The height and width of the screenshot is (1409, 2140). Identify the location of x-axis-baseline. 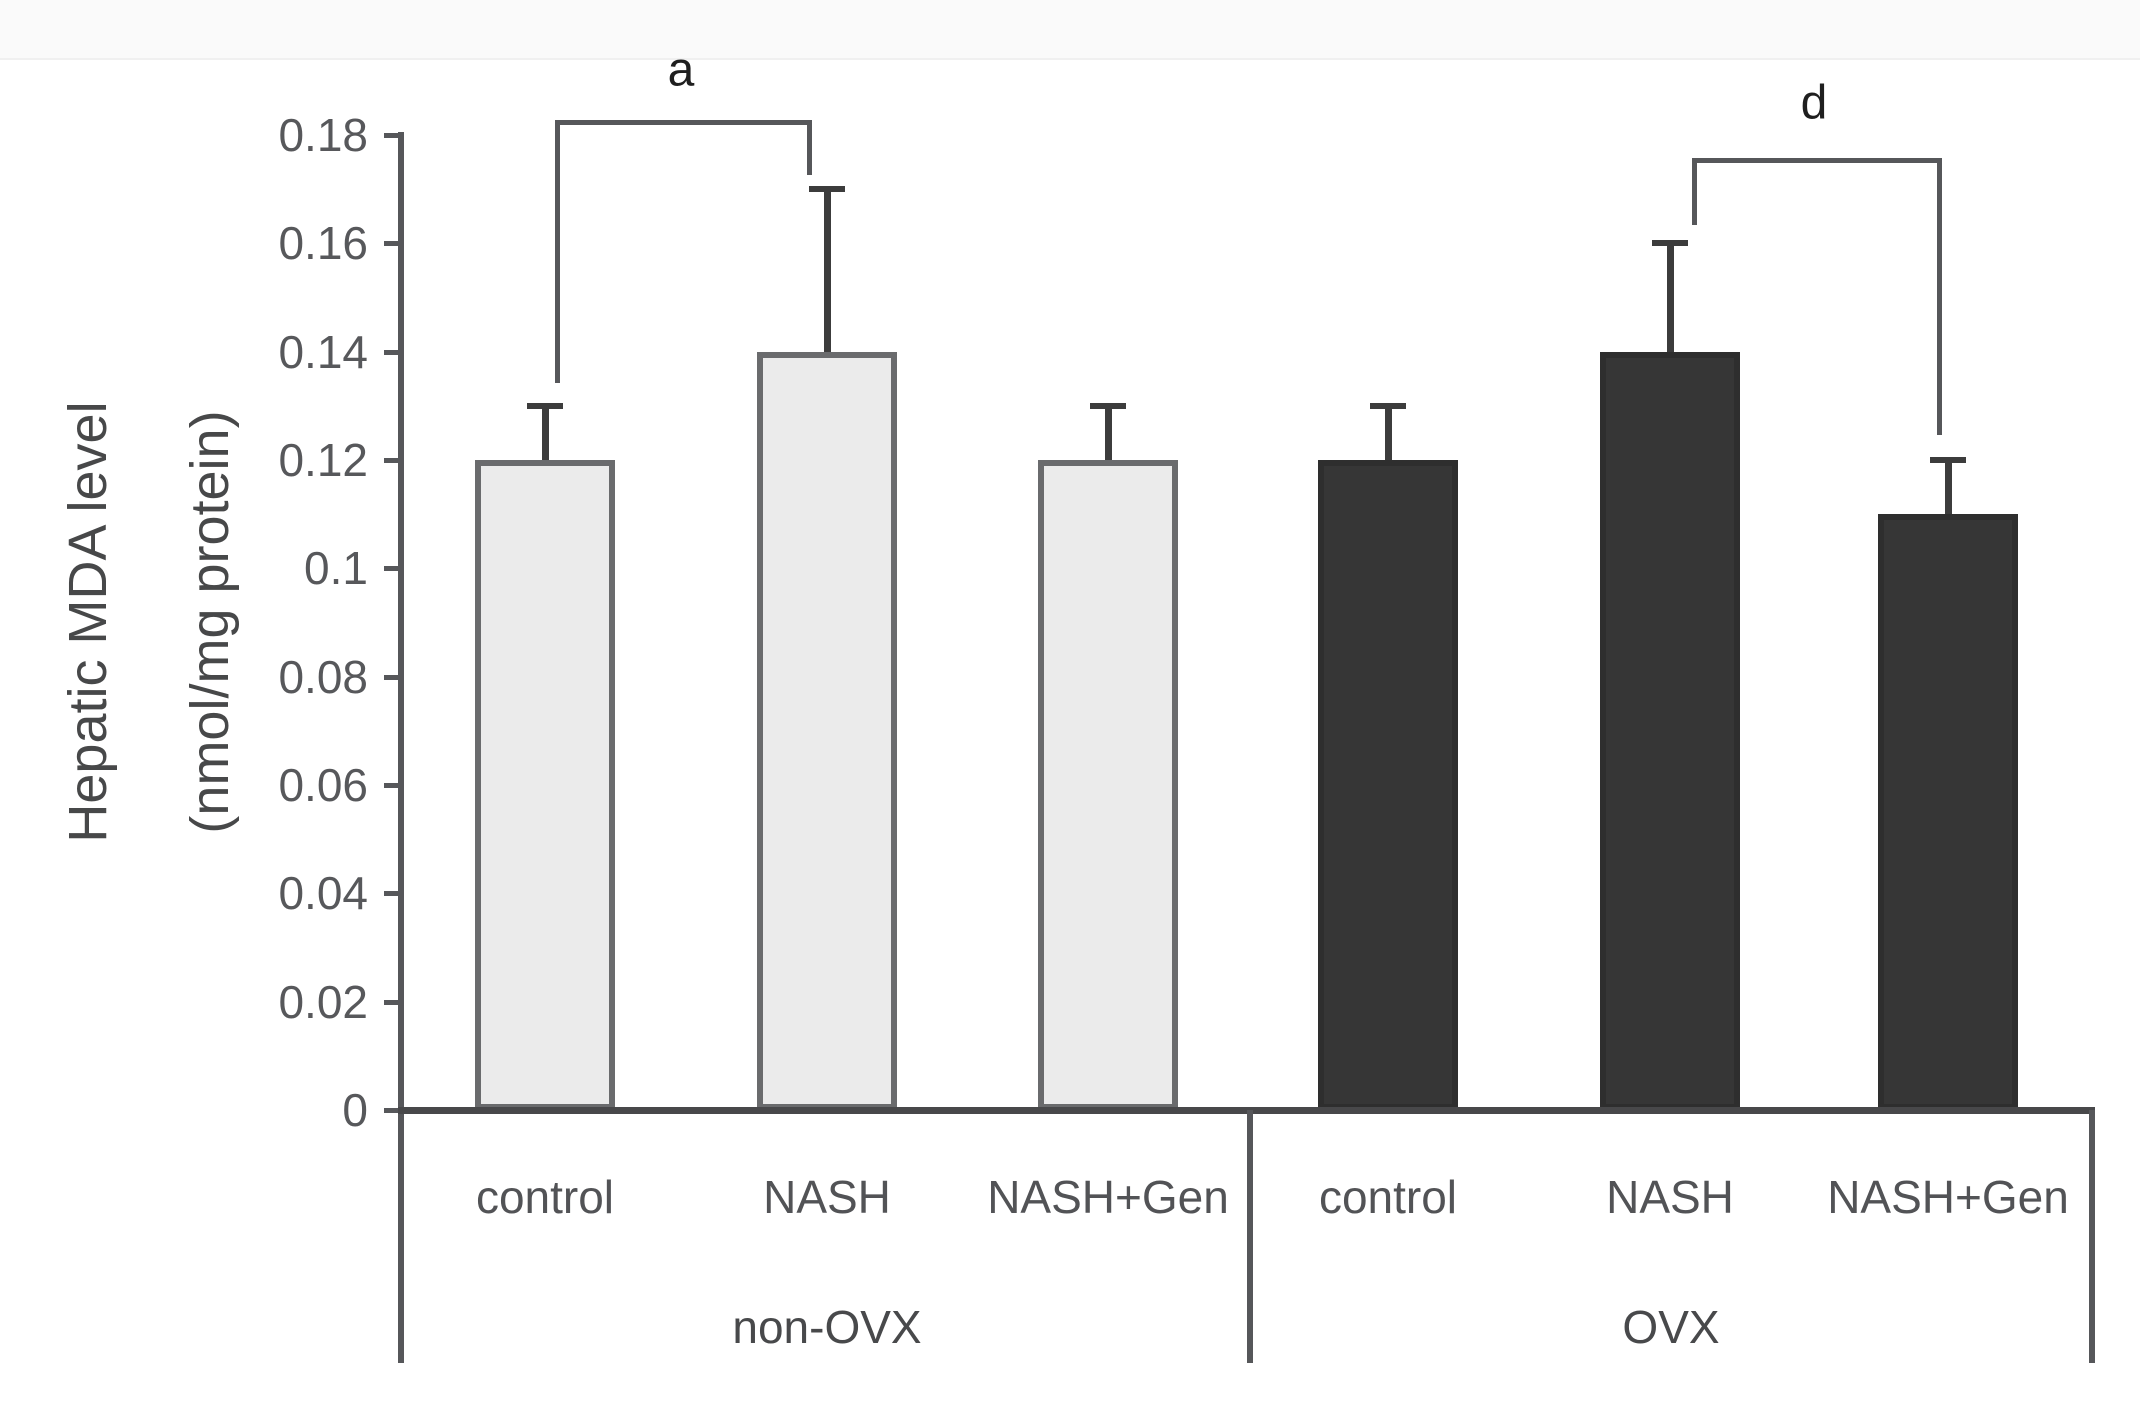
(1246, 1110).